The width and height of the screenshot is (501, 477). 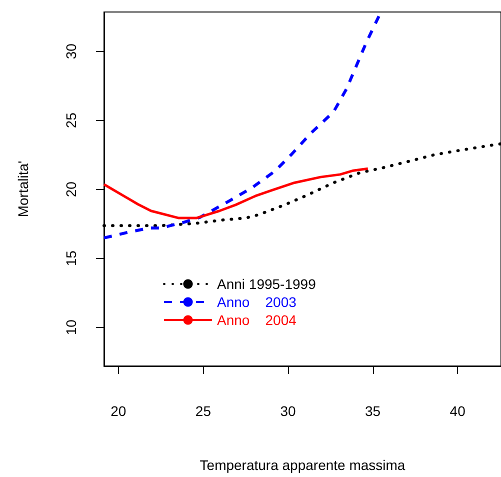 What do you see at coordinates (118, 411) in the screenshot?
I see `x-tick-label: 20` at bounding box center [118, 411].